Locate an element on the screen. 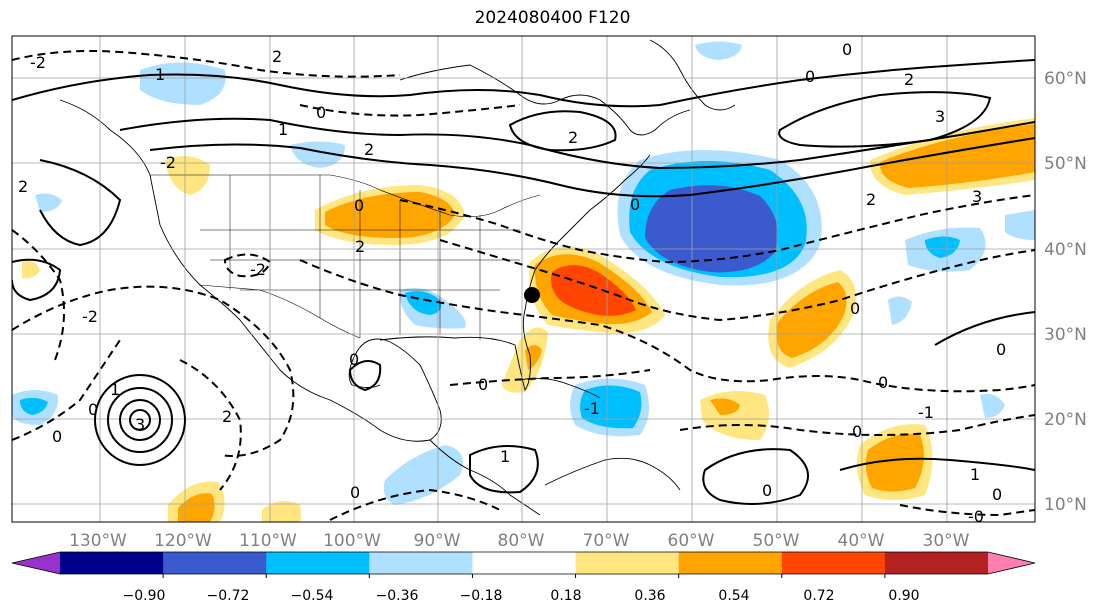 This screenshot has width=1105, height=615. map-title: 2024080400 F120 is located at coordinates (552, 18).